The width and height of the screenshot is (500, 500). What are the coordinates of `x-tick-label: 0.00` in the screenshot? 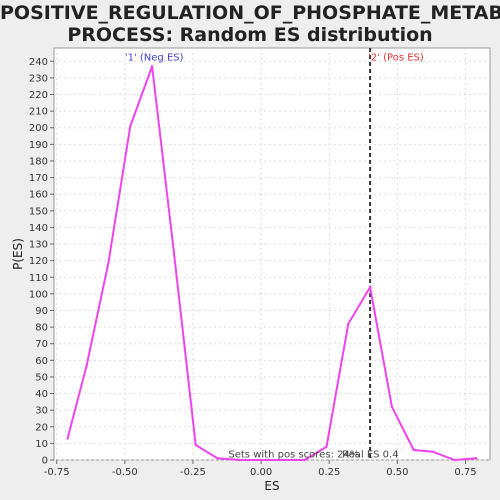 It's located at (261, 472).